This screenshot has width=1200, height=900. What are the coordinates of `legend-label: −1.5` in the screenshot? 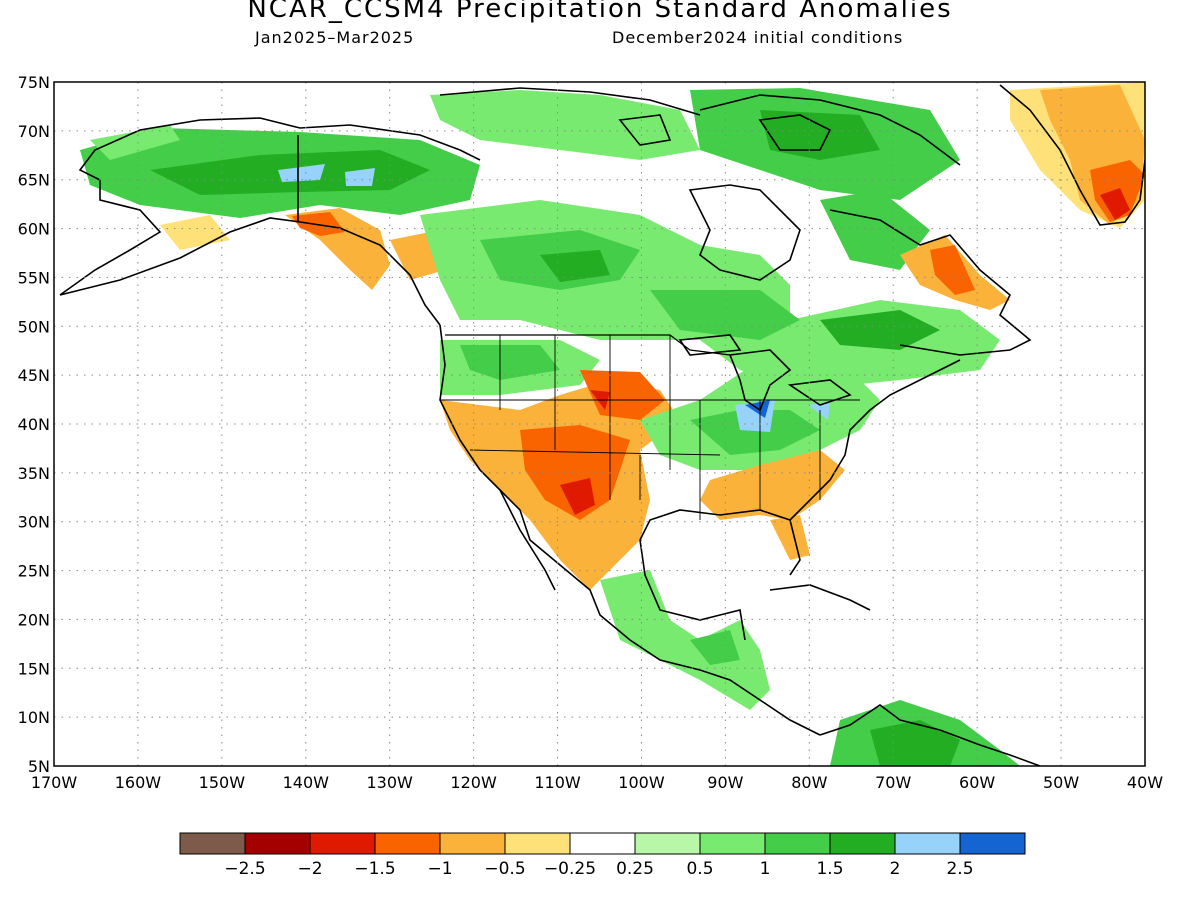 It's located at (374, 869).